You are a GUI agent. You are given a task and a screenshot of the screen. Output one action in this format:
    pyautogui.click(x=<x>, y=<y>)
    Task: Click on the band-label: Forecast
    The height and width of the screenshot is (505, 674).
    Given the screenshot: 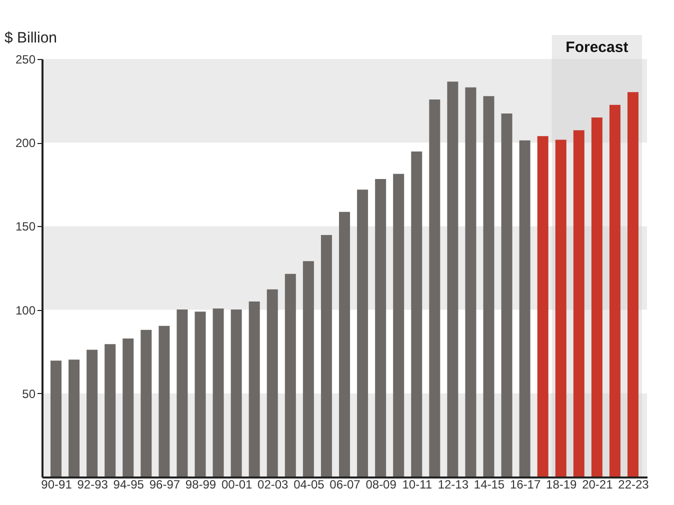 What is the action you would take?
    pyautogui.click(x=597, y=47)
    